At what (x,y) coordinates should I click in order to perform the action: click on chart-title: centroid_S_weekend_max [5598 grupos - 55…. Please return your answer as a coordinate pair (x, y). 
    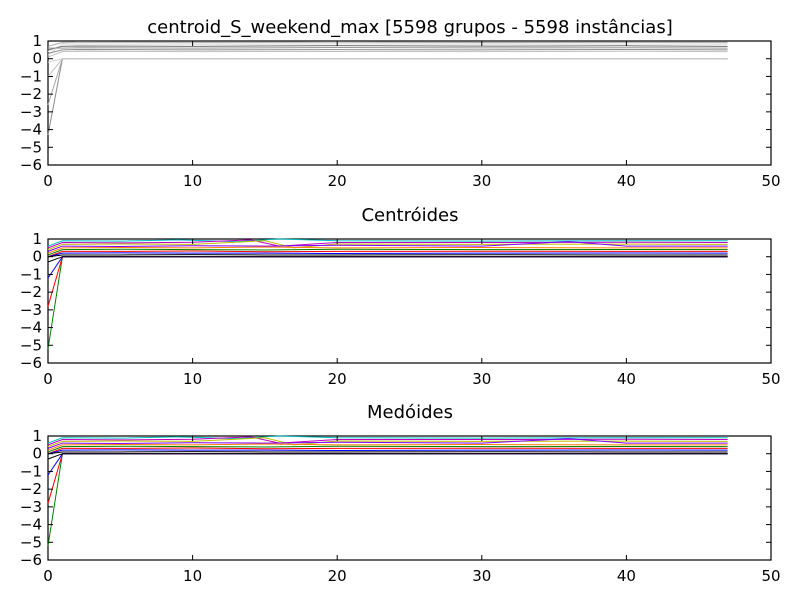
    Looking at the image, I should click on (410, 27).